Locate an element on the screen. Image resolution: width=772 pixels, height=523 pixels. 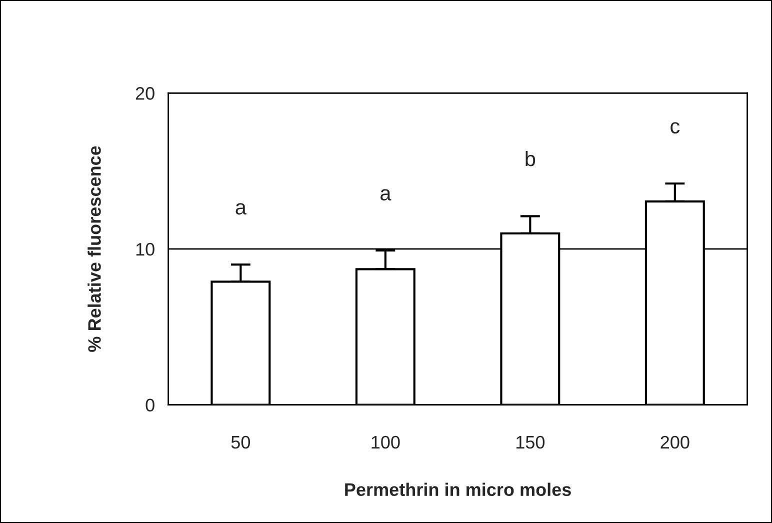
y-axis-title: % Relative fluorescence is located at coordinates (94, 249).